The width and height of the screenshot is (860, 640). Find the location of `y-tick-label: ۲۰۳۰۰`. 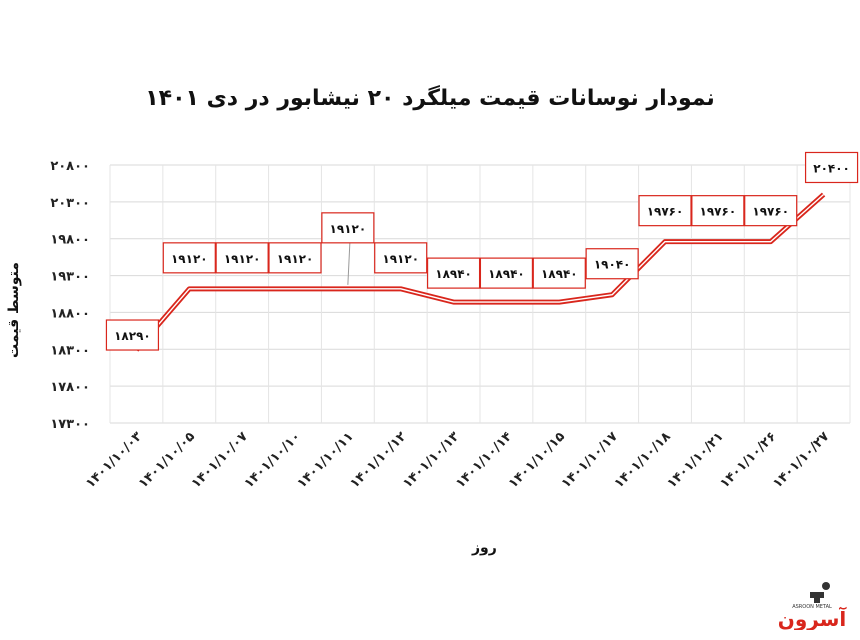

y-tick-label: ۲۰۳۰۰ is located at coordinates (70, 203).